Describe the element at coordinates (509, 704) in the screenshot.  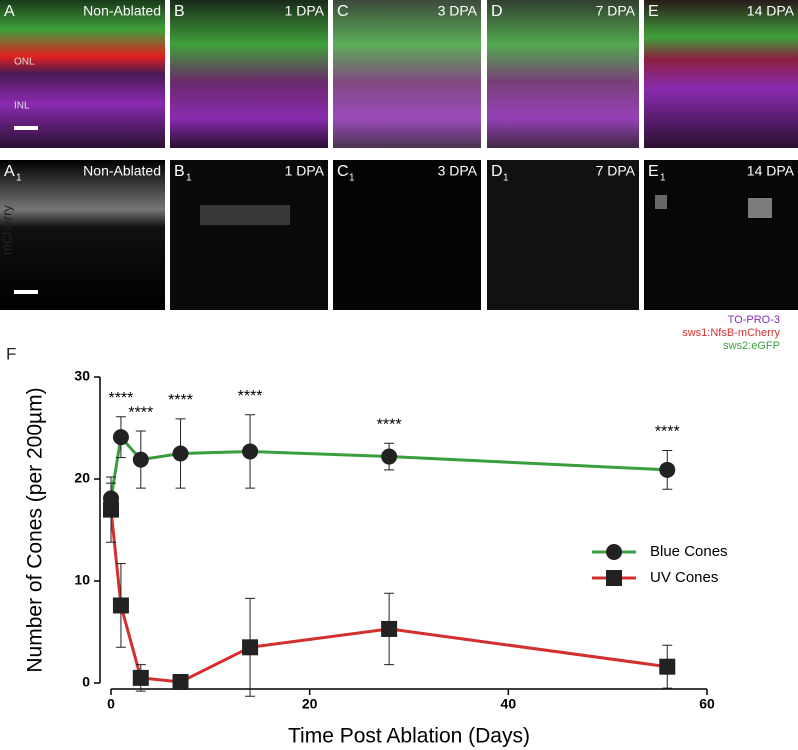
I see `x-tick-label: 40` at that location.